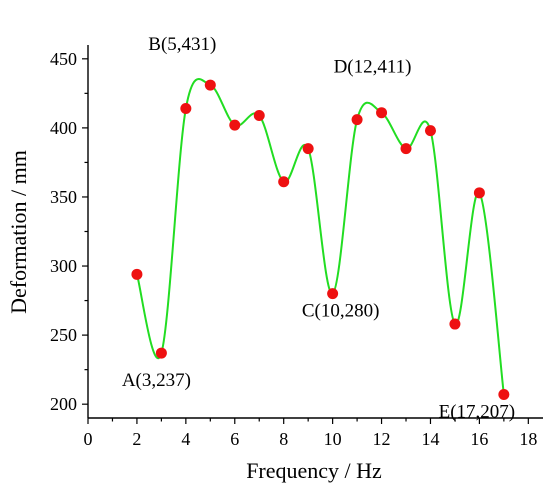  I want to click on x-tick-label: 14, so click(430, 439).